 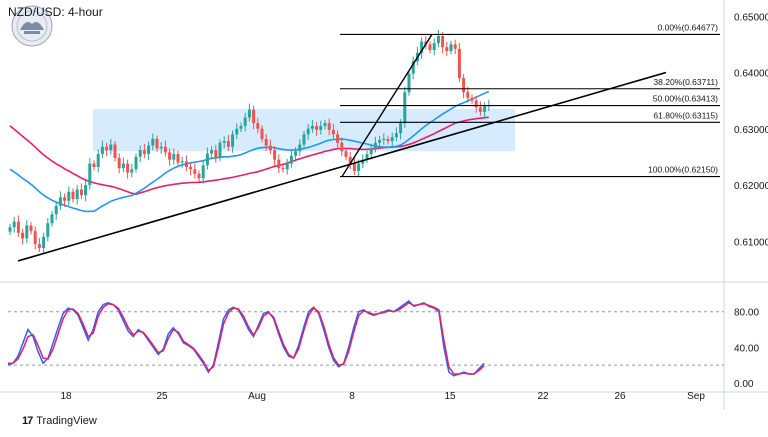 I want to click on stoch-d-line, so click(x=246, y=338).